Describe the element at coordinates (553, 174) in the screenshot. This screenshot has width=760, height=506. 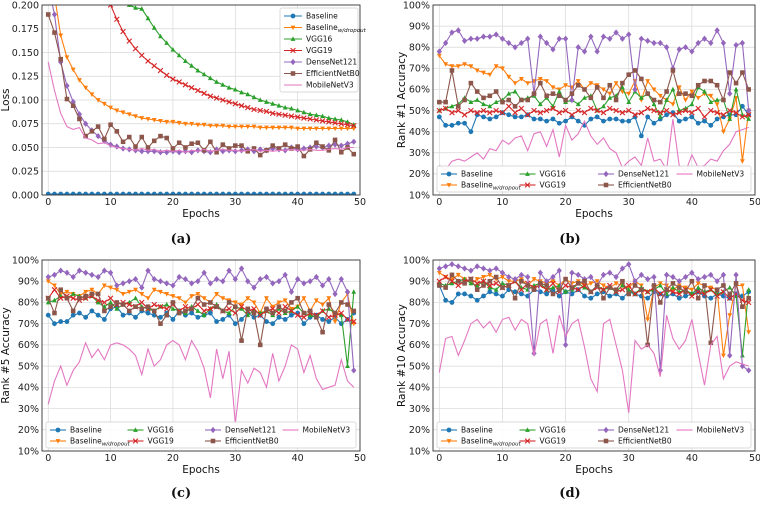
I see `legend-label-2: VGG16` at that location.